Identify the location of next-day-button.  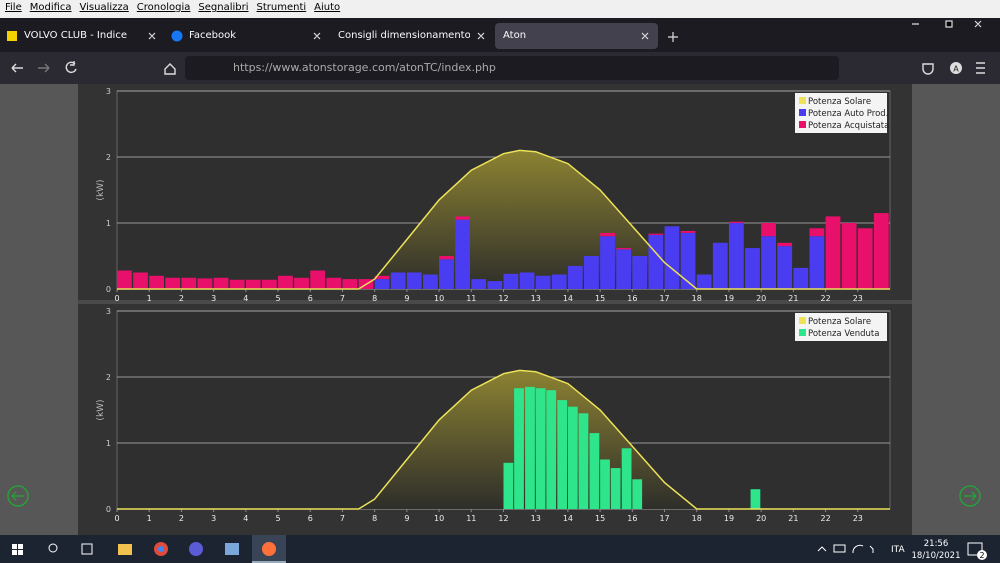
(970, 496).